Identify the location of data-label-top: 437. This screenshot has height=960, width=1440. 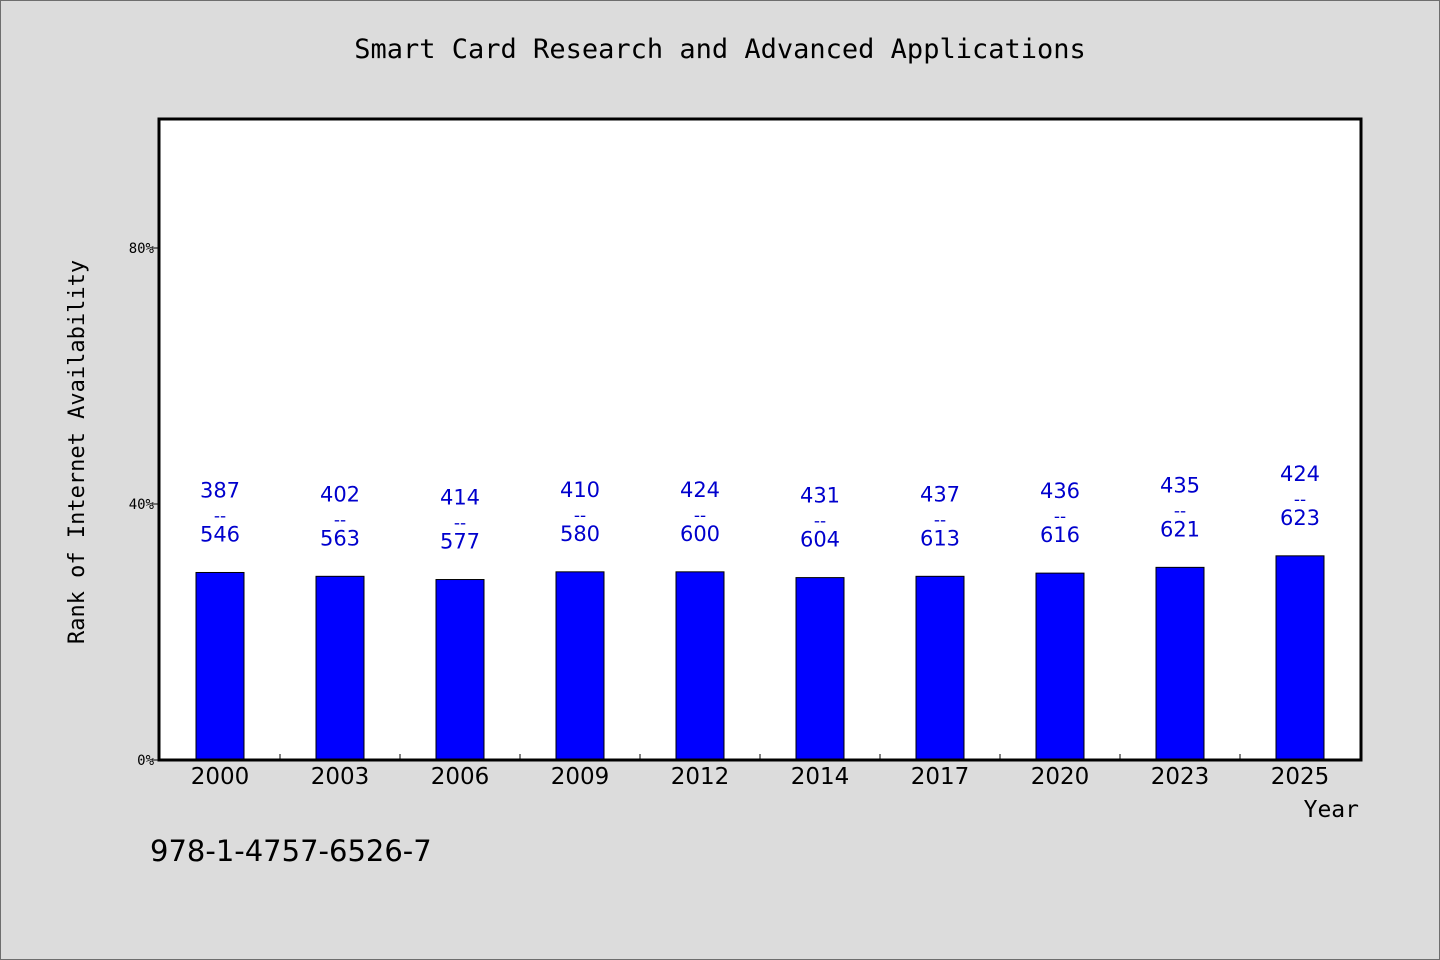
(940, 494).